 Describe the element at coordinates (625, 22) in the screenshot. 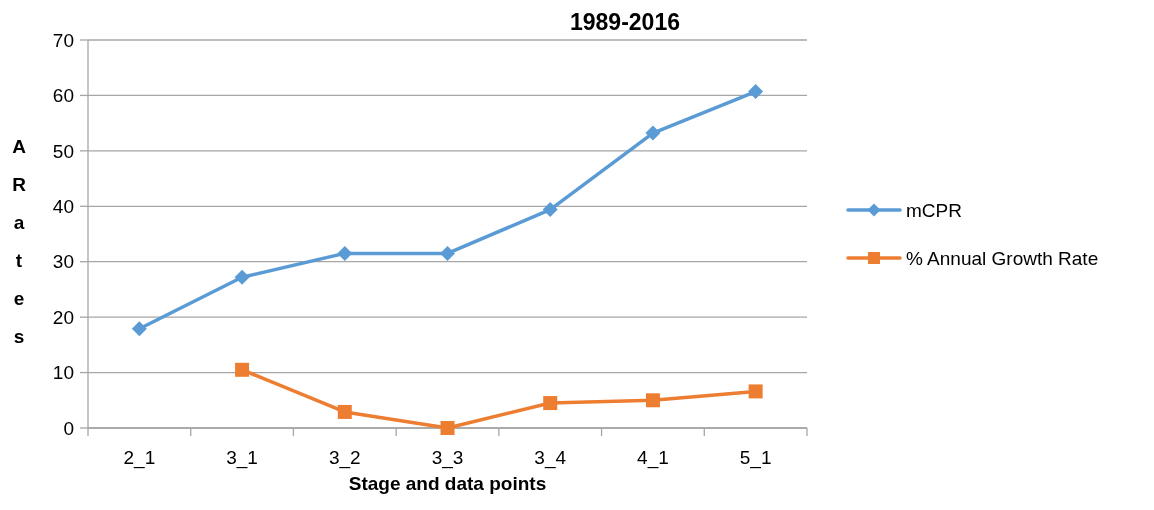

I see `chart-title: 1989-2016` at that location.